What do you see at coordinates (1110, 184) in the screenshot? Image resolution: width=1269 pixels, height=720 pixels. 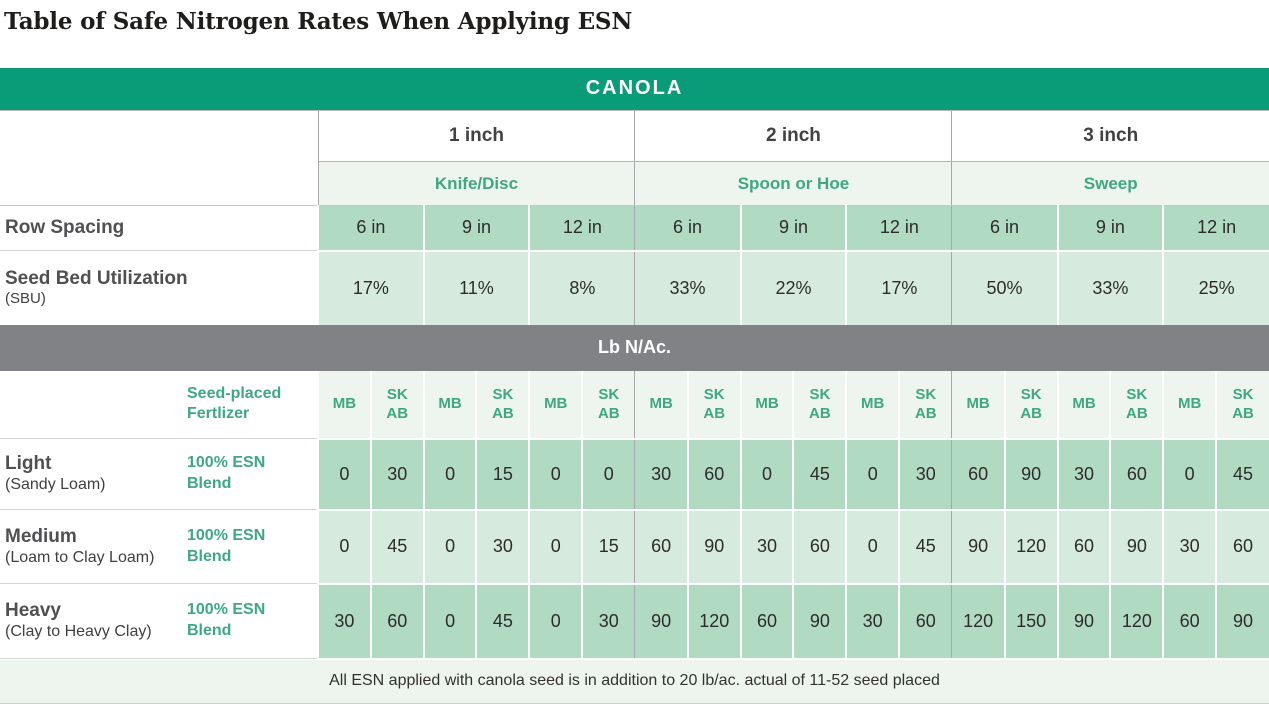 I see `opener-header: Sweep` at bounding box center [1110, 184].